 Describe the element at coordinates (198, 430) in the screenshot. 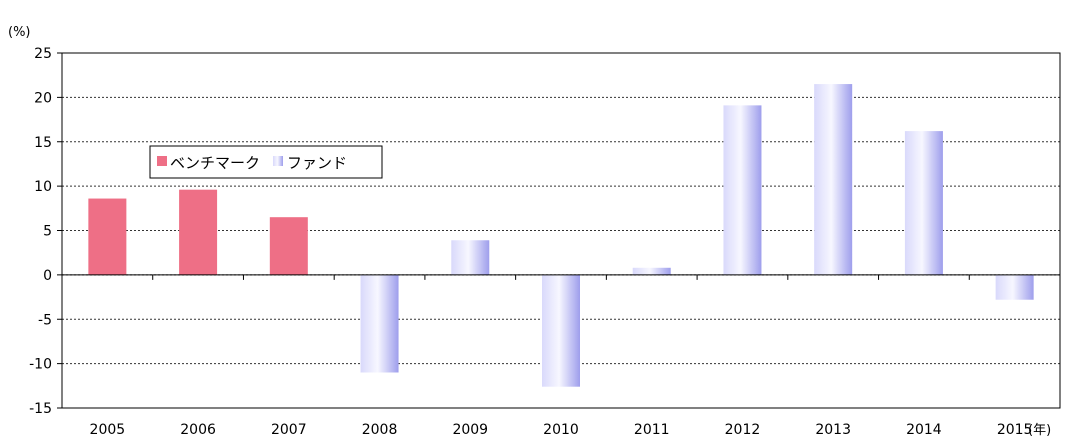

I see `x-tick-label: 2006` at that location.